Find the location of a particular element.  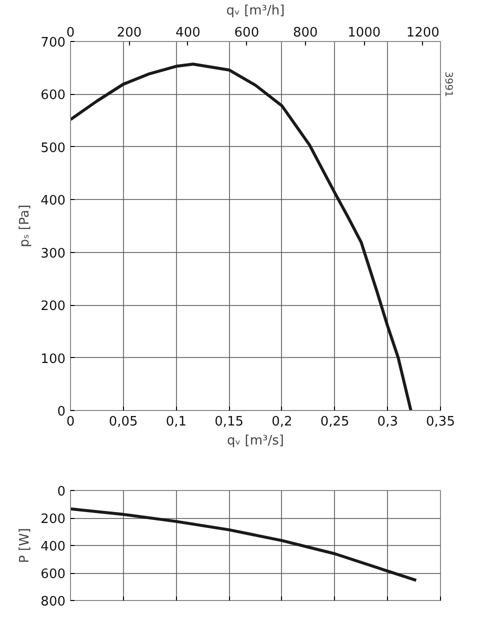

x2-tick-label: 600 is located at coordinates (247, 33).